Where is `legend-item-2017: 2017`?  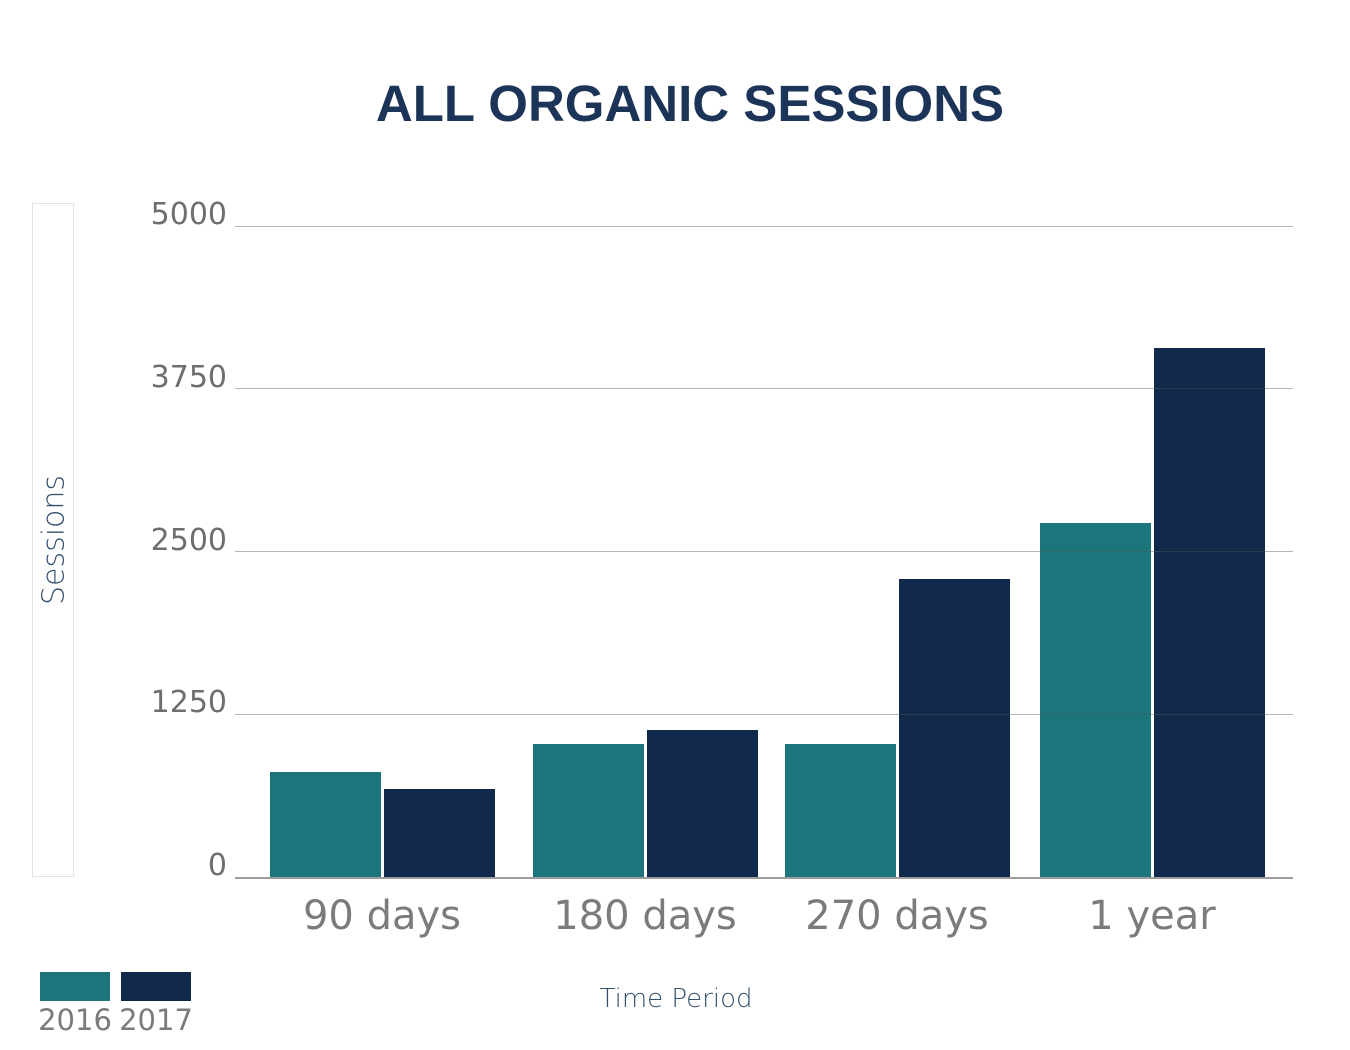
legend-item-2017: 2017 is located at coordinates (156, 1004).